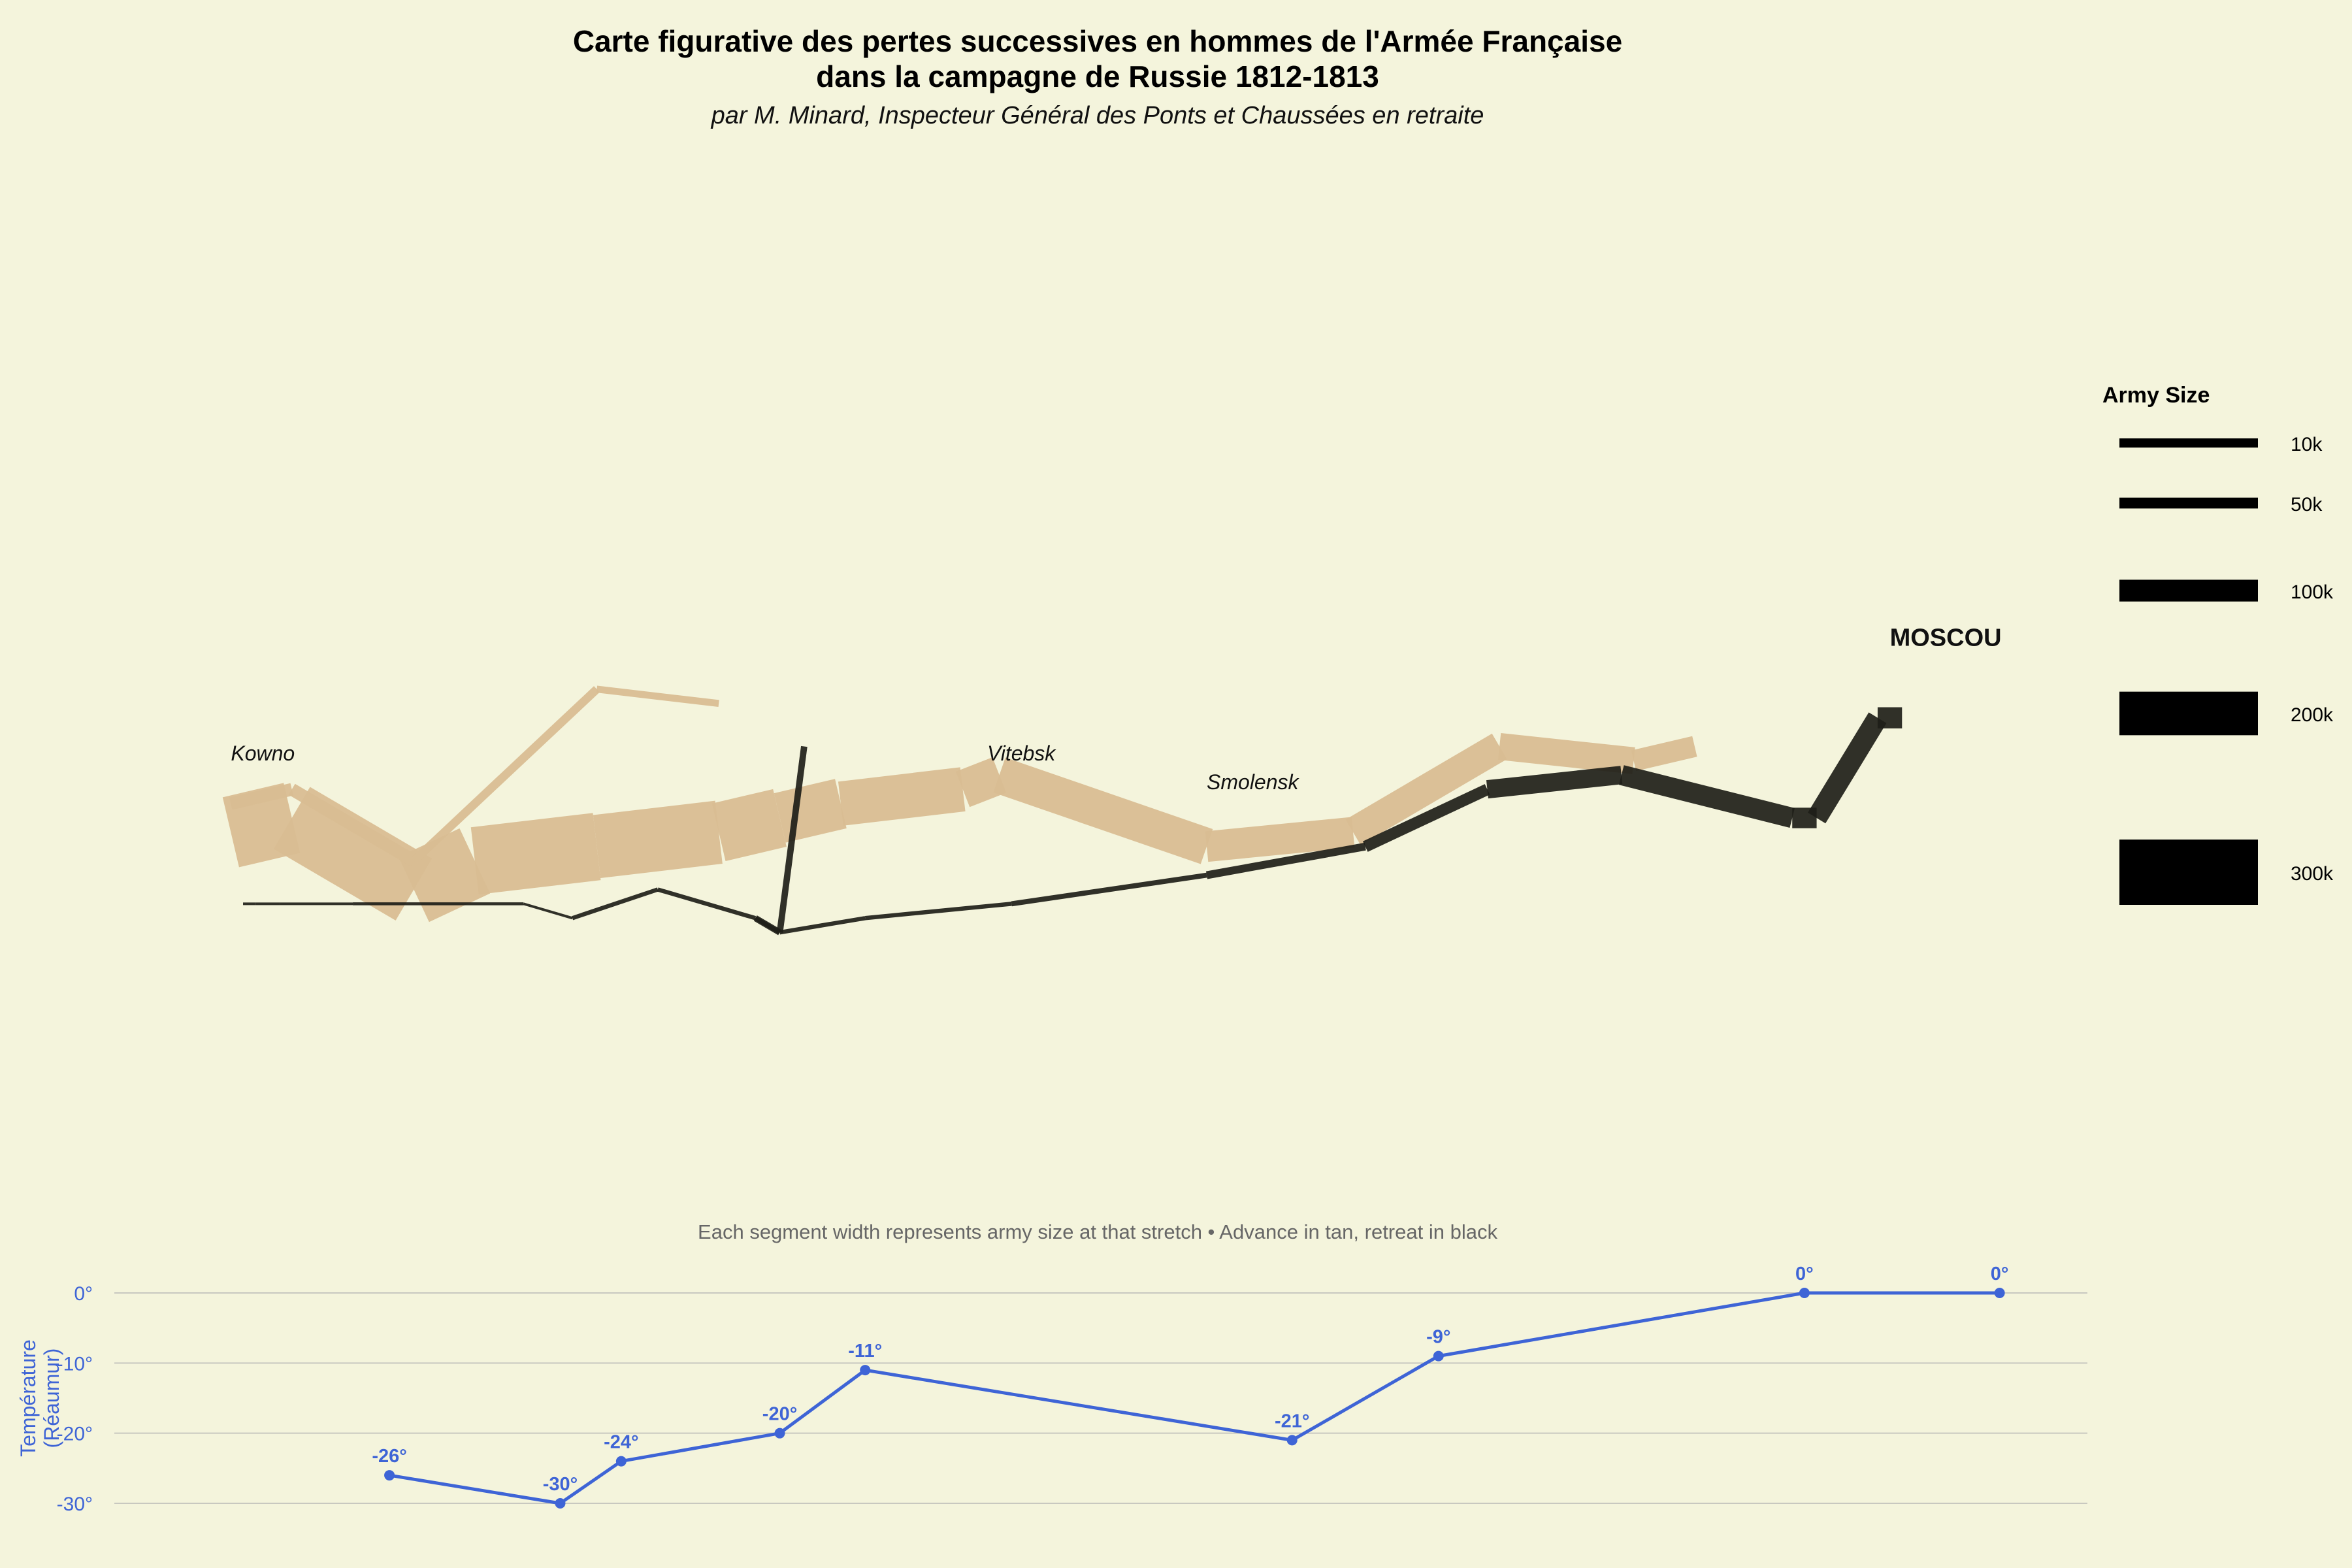  What do you see at coordinates (2312, 715) in the screenshot?
I see `legend-label: 200k` at bounding box center [2312, 715].